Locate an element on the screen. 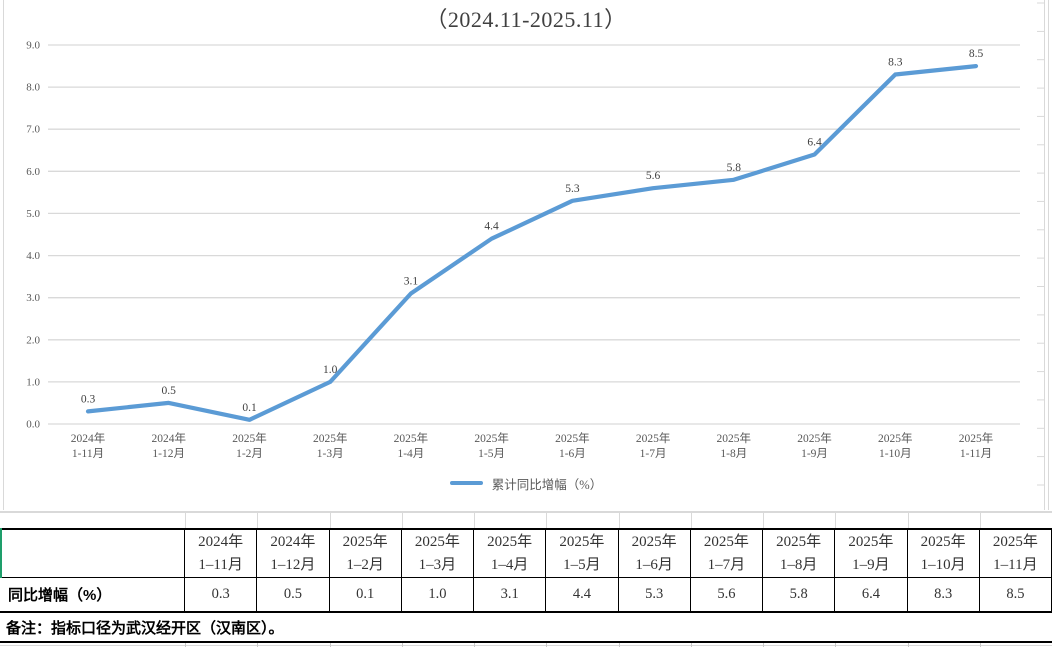 Image resolution: width=1052 pixels, height=647 pixels. table-corner-cell is located at coordinates (92, 553).